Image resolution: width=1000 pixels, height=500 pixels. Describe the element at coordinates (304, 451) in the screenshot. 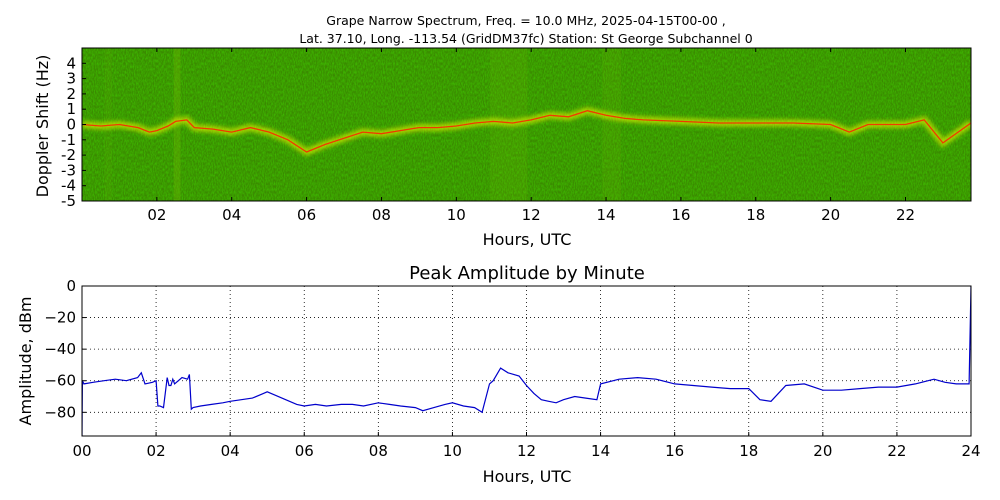

I see `amplitude-x-tick-label: 06` at that location.